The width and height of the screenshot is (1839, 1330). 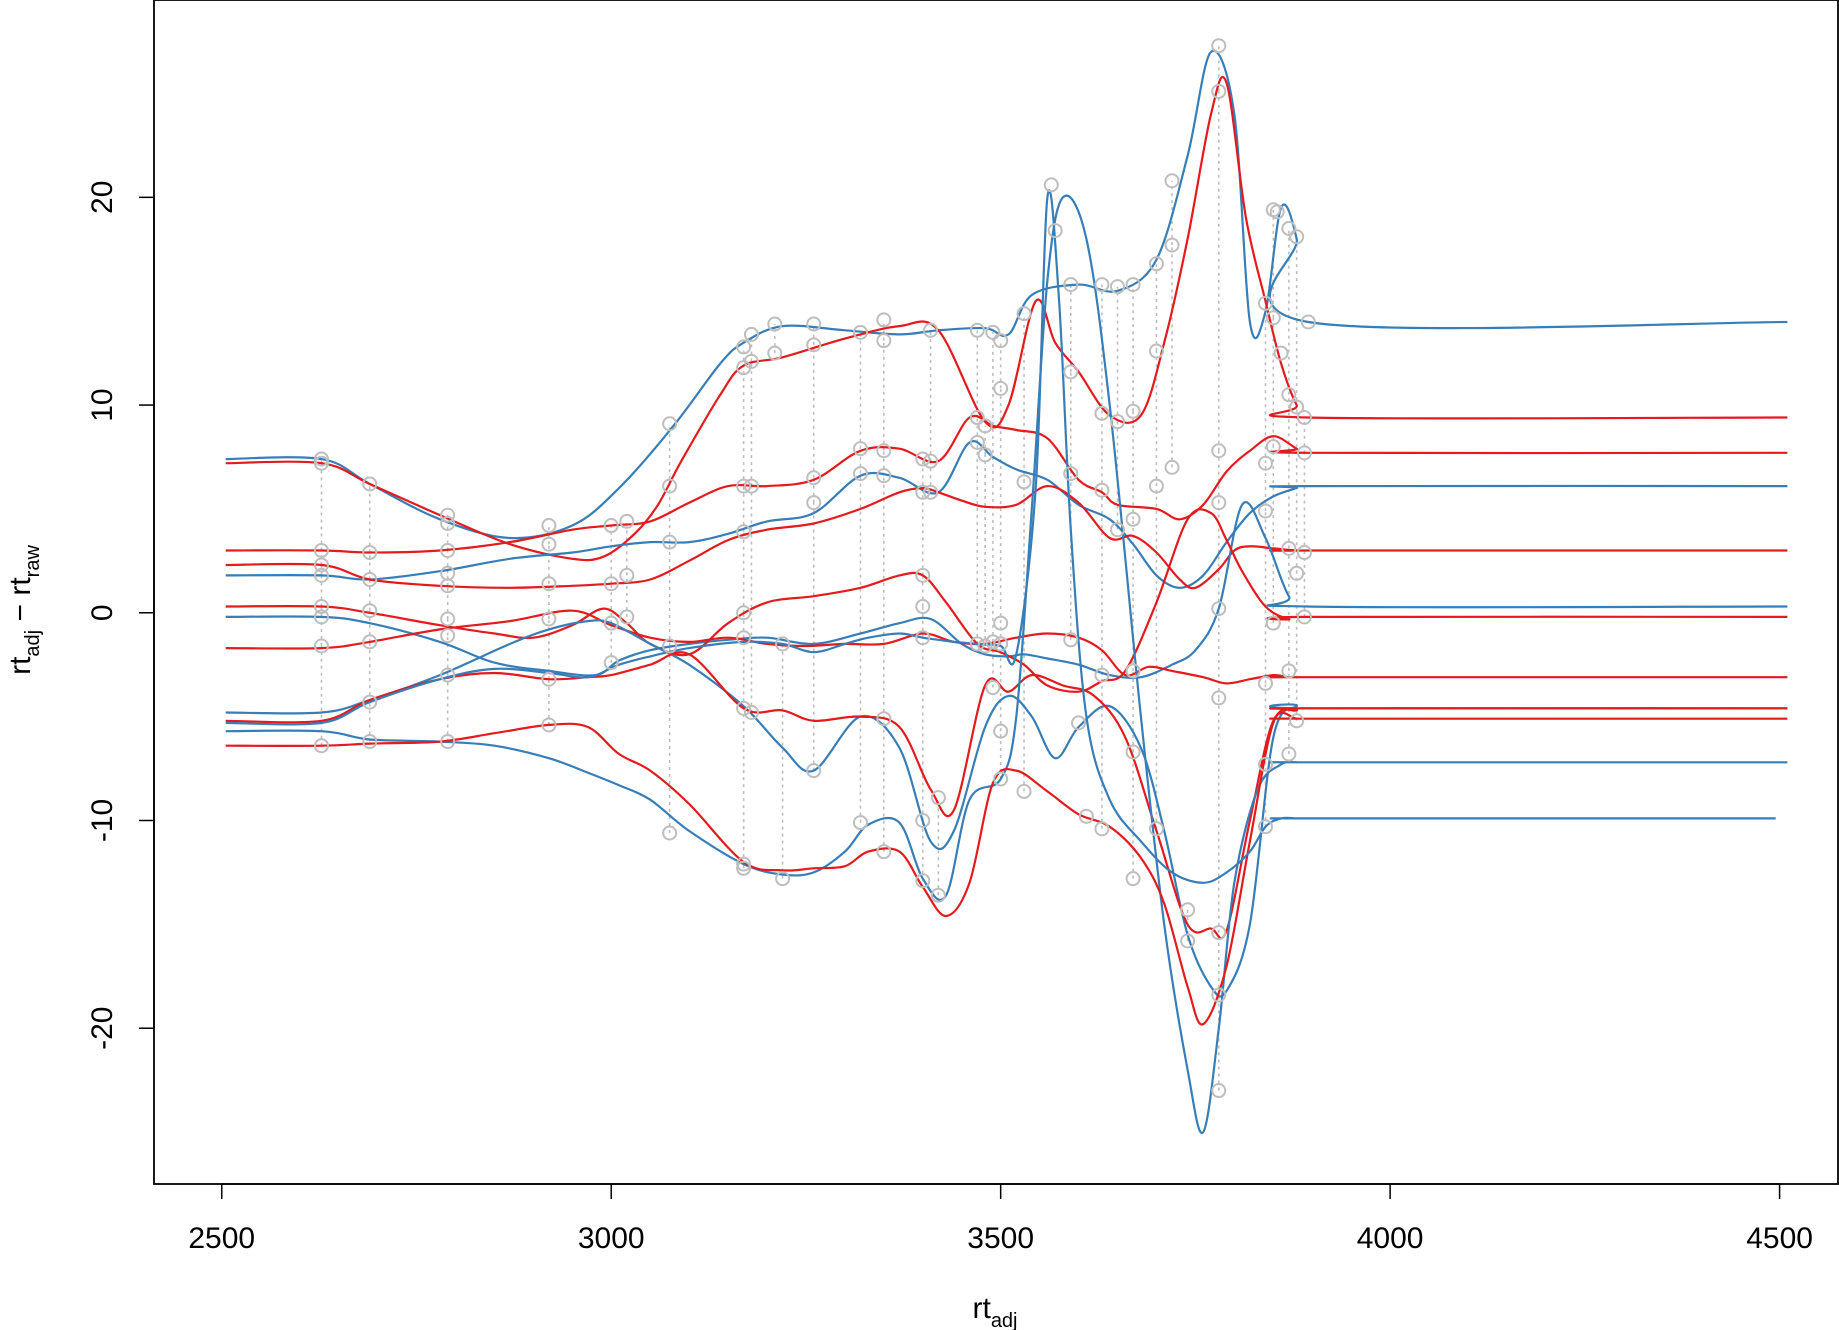 What do you see at coordinates (221, 1238) in the screenshot?
I see `x-tick-label: 2500` at bounding box center [221, 1238].